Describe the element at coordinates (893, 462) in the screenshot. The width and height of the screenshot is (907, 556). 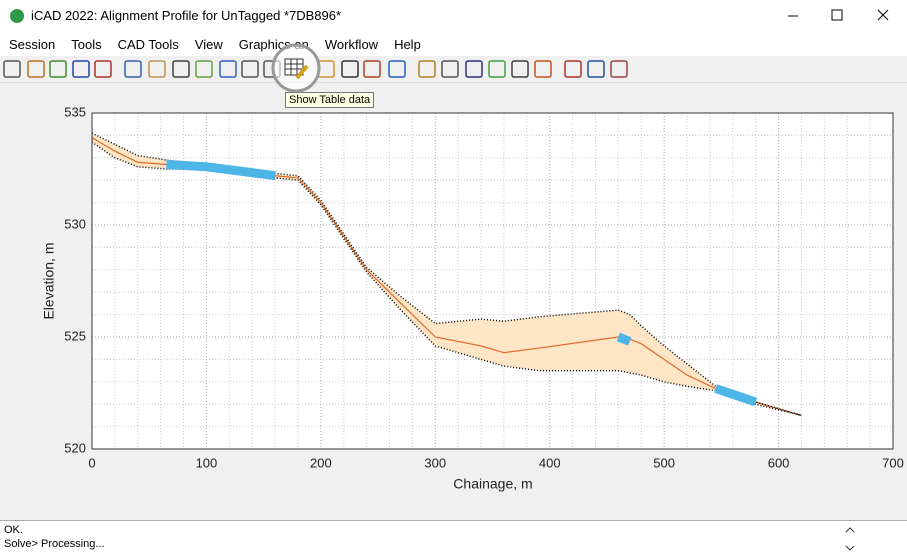
I see `x-tick-label: 700` at that location.